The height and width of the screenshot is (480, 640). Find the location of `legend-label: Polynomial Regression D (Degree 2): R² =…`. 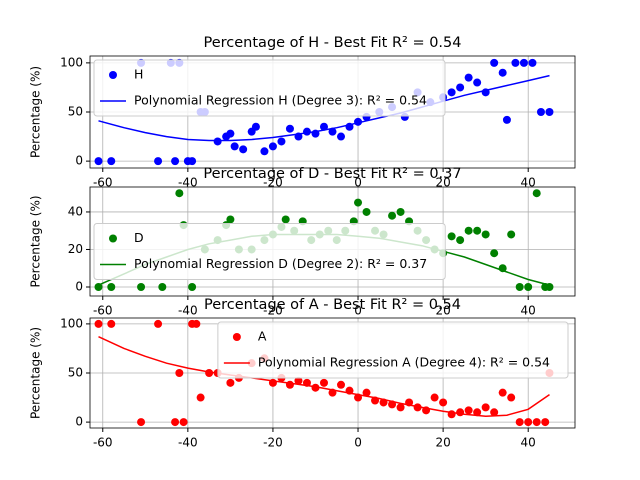

legend-label: Polynomial Regression D (Degree 2): R² =… is located at coordinates (280, 263).